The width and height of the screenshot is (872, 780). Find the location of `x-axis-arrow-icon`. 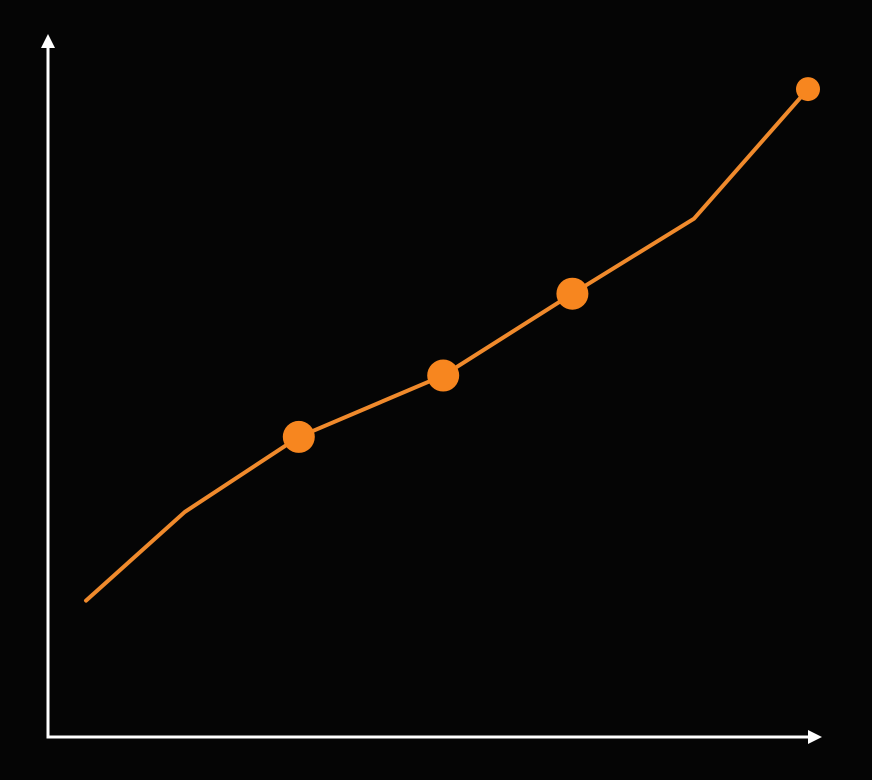

x-axis-arrow-icon is located at coordinates (815, 737).